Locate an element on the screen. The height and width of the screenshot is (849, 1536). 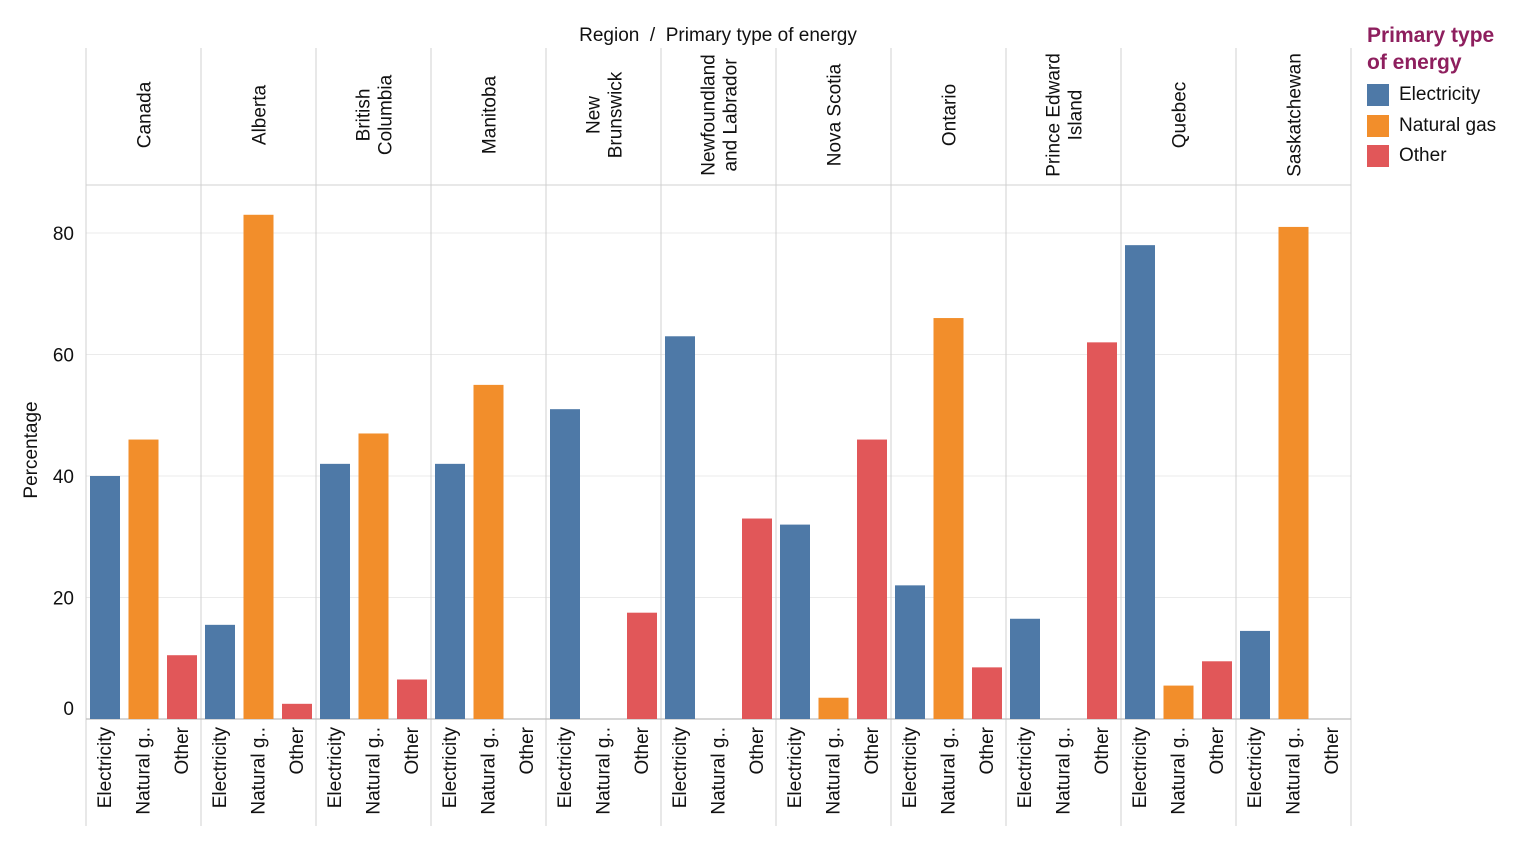
x-tick-label-manitoba-electricity: Electricity is located at coordinates (450, 768).